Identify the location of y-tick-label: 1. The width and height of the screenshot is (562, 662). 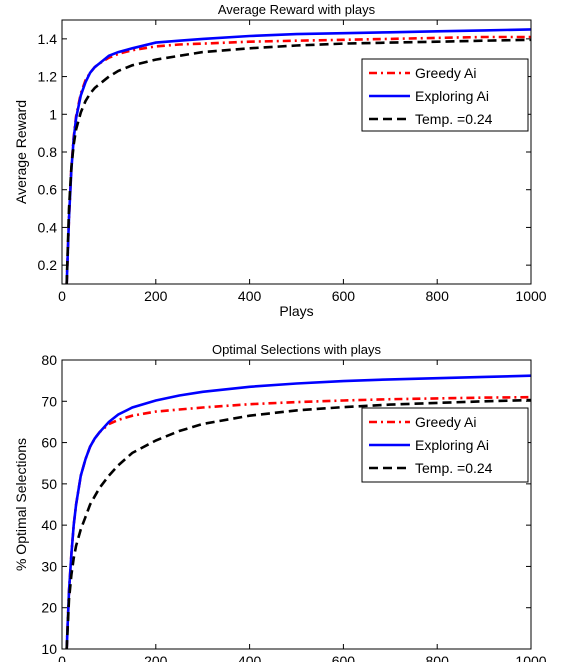
(53, 114).